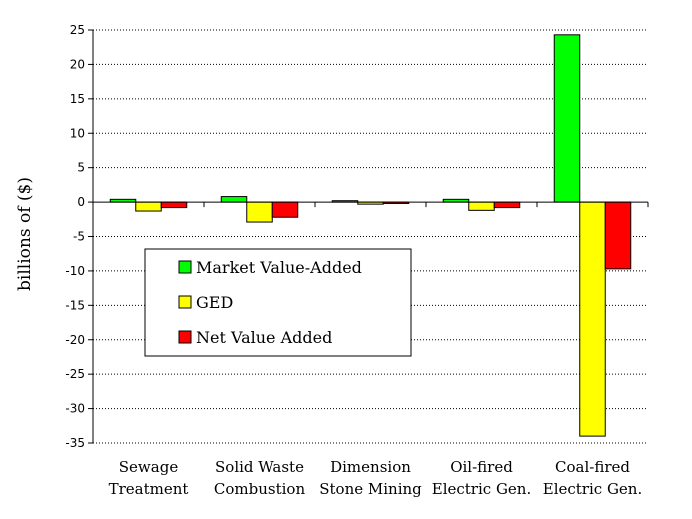 The height and width of the screenshot is (519, 692). What do you see at coordinates (81, 202) in the screenshot?
I see `y-tick-label: 0` at bounding box center [81, 202].